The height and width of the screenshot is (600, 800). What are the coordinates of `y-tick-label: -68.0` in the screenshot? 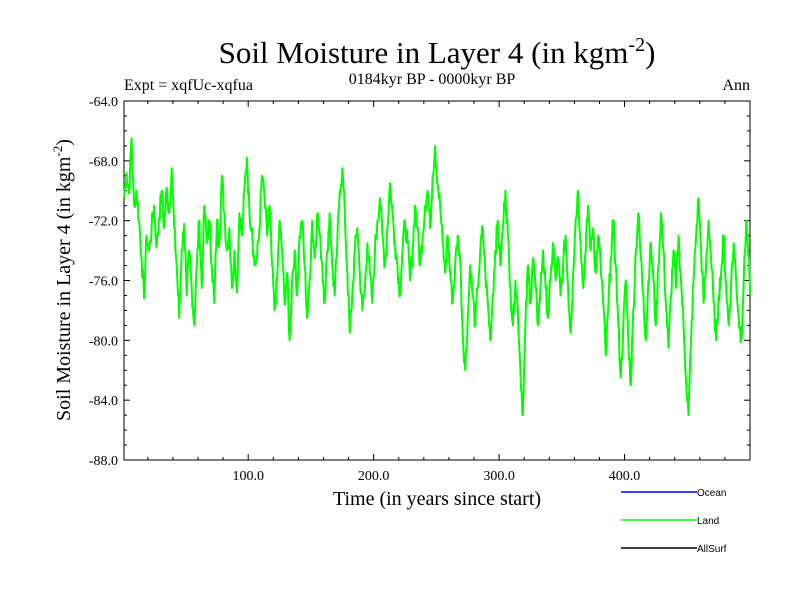 It's located at (103, 162).